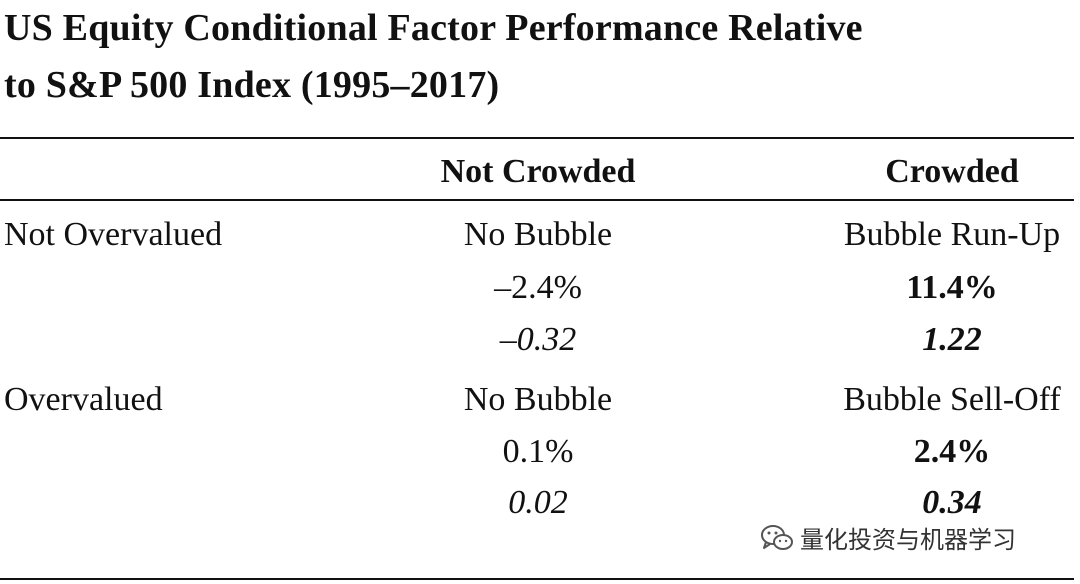  What do you see at coordinates (538, 287) in the screenshot?
I see `cell-return: –2.4%` at bounding box center [538, 287].